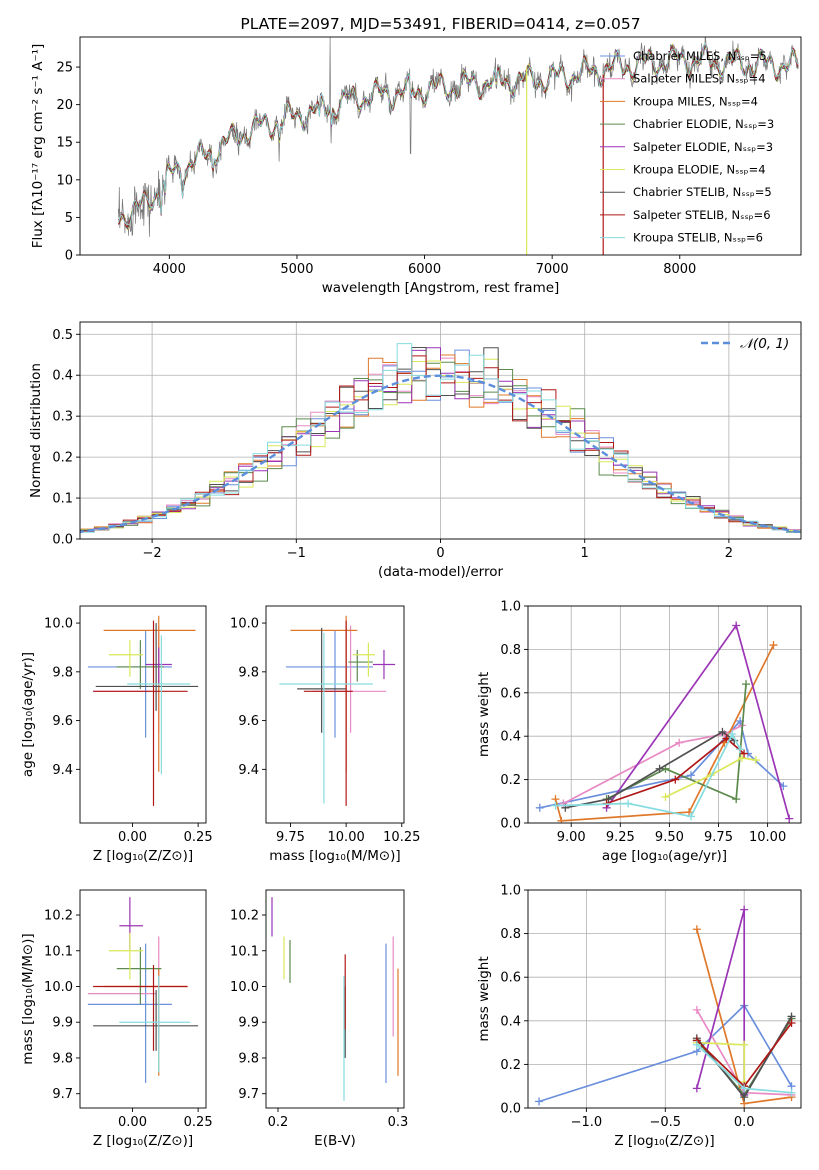  I want to click on x-tick-label: 2, so click(729, 553).